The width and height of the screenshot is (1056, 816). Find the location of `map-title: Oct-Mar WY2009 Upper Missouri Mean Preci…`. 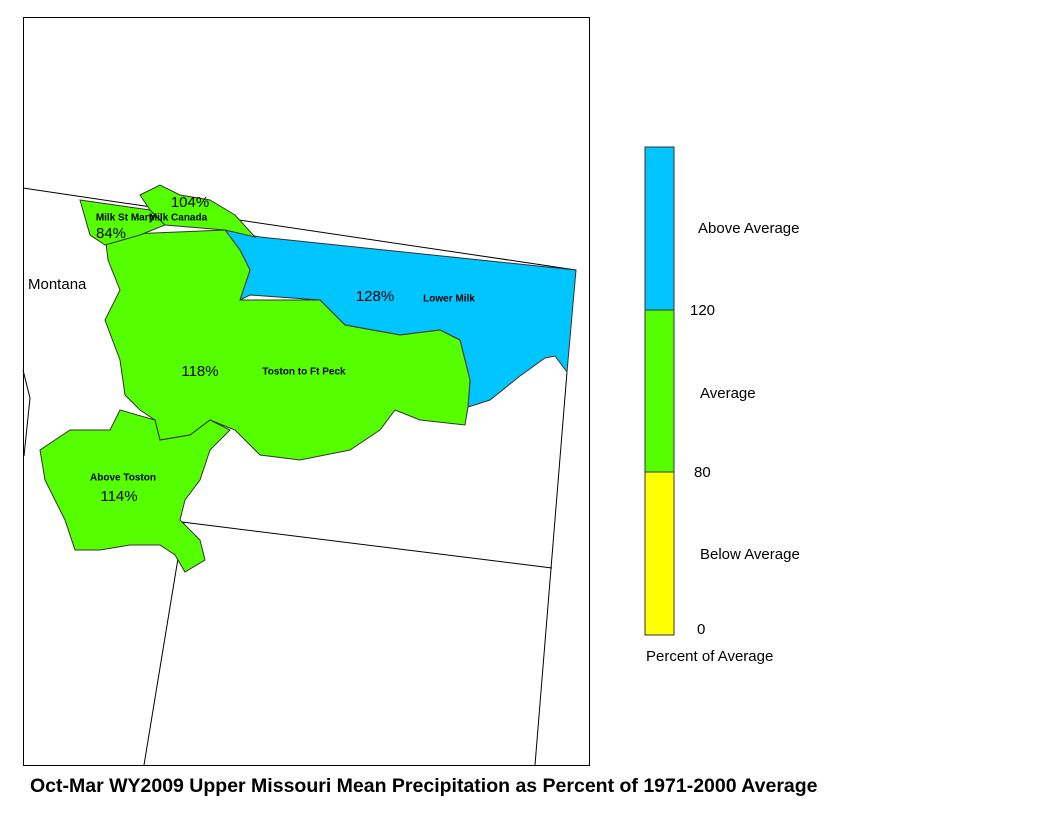

map-title: Oct-Mar WY2009 Upper Missouri Mean Preci… is located at coordinates (424, 786).